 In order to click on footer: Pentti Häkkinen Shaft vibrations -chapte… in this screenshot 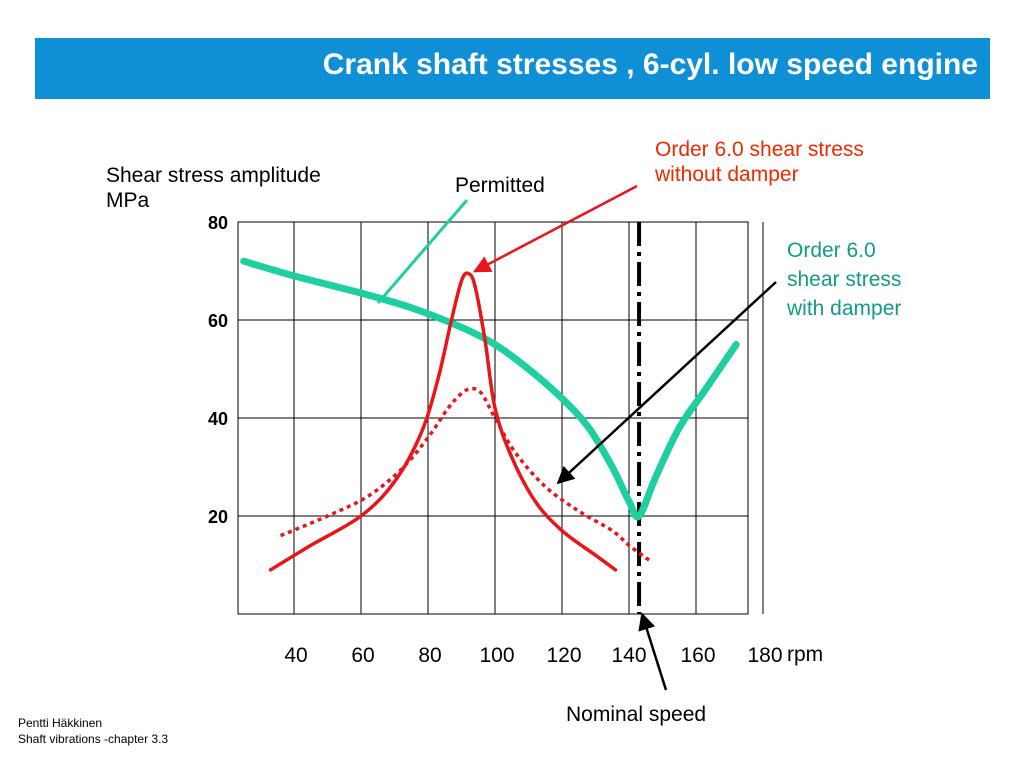, I will do `click(93, 731)`.